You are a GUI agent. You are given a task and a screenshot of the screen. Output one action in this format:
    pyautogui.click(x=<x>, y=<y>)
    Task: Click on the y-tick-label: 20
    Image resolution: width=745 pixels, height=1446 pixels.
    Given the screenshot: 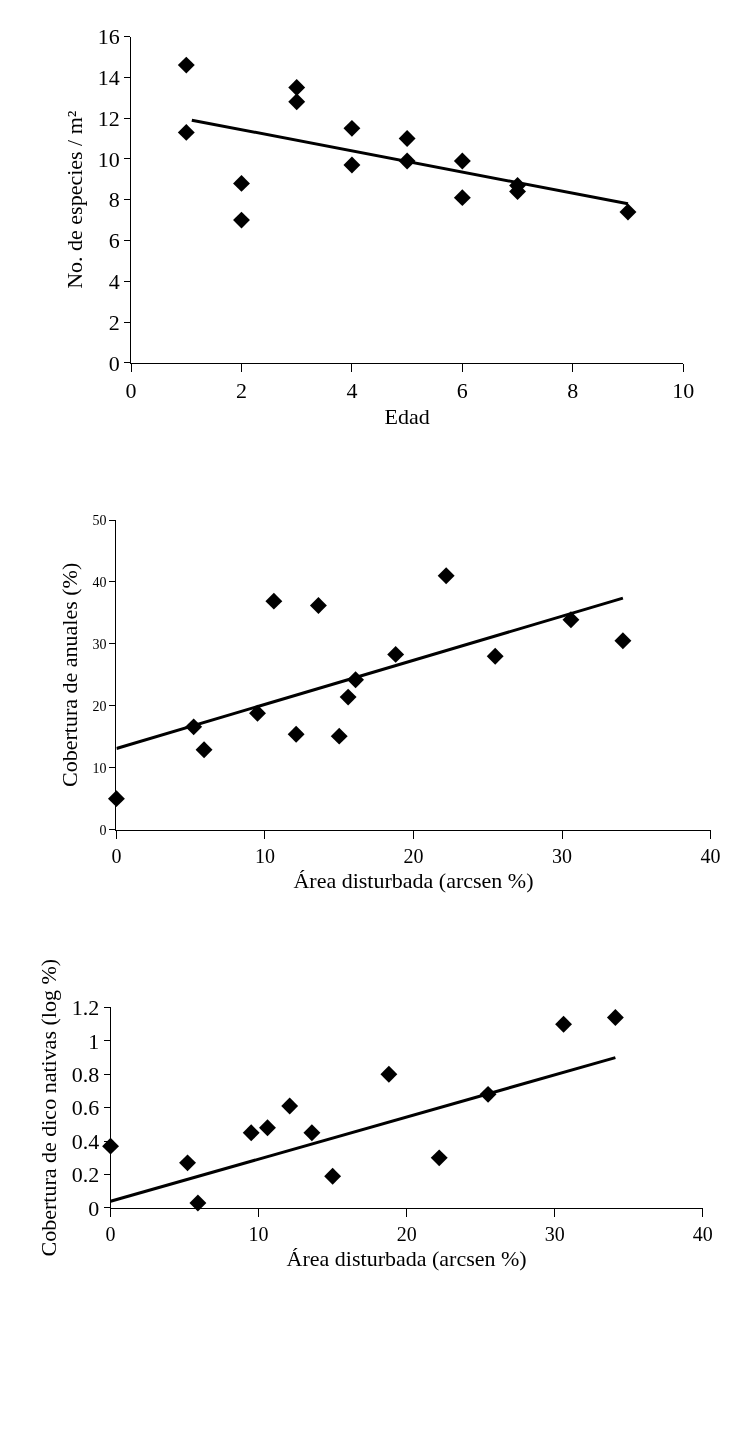 What is the action you would take?
    pyautogui.click(x=99, y=706)
    